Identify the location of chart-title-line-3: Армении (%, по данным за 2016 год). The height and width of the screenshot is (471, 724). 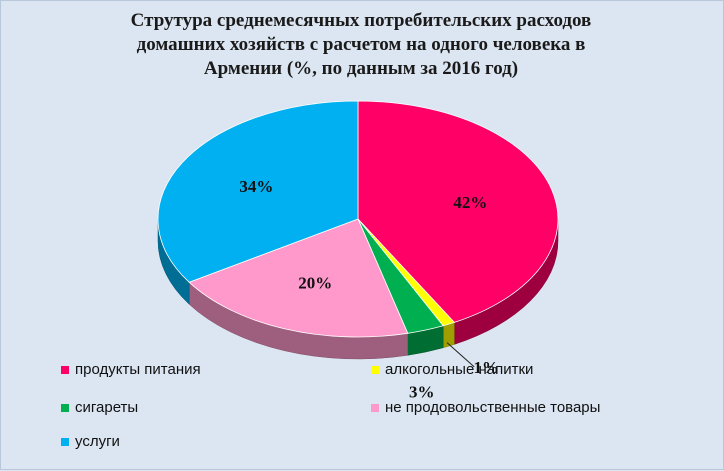
(361, 68).